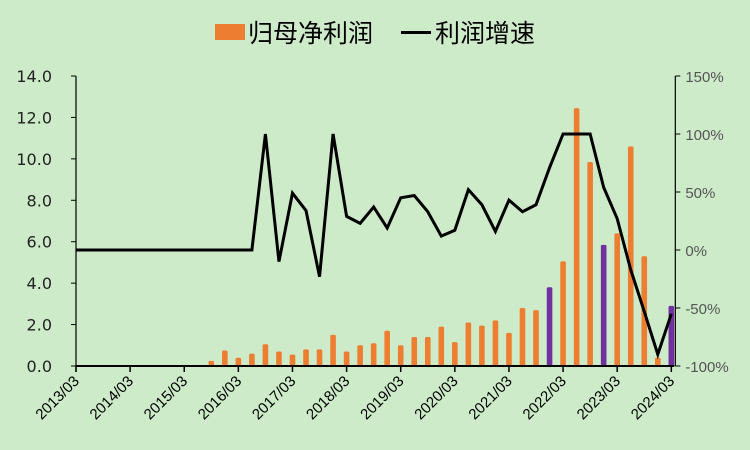 Image resolution: width=750 pixels, height=450 pixels. What do you see at coordinates (653, 398) in the screenshot?
I see `x-tick-label: 2024/03` at bounding box center [653, 398].